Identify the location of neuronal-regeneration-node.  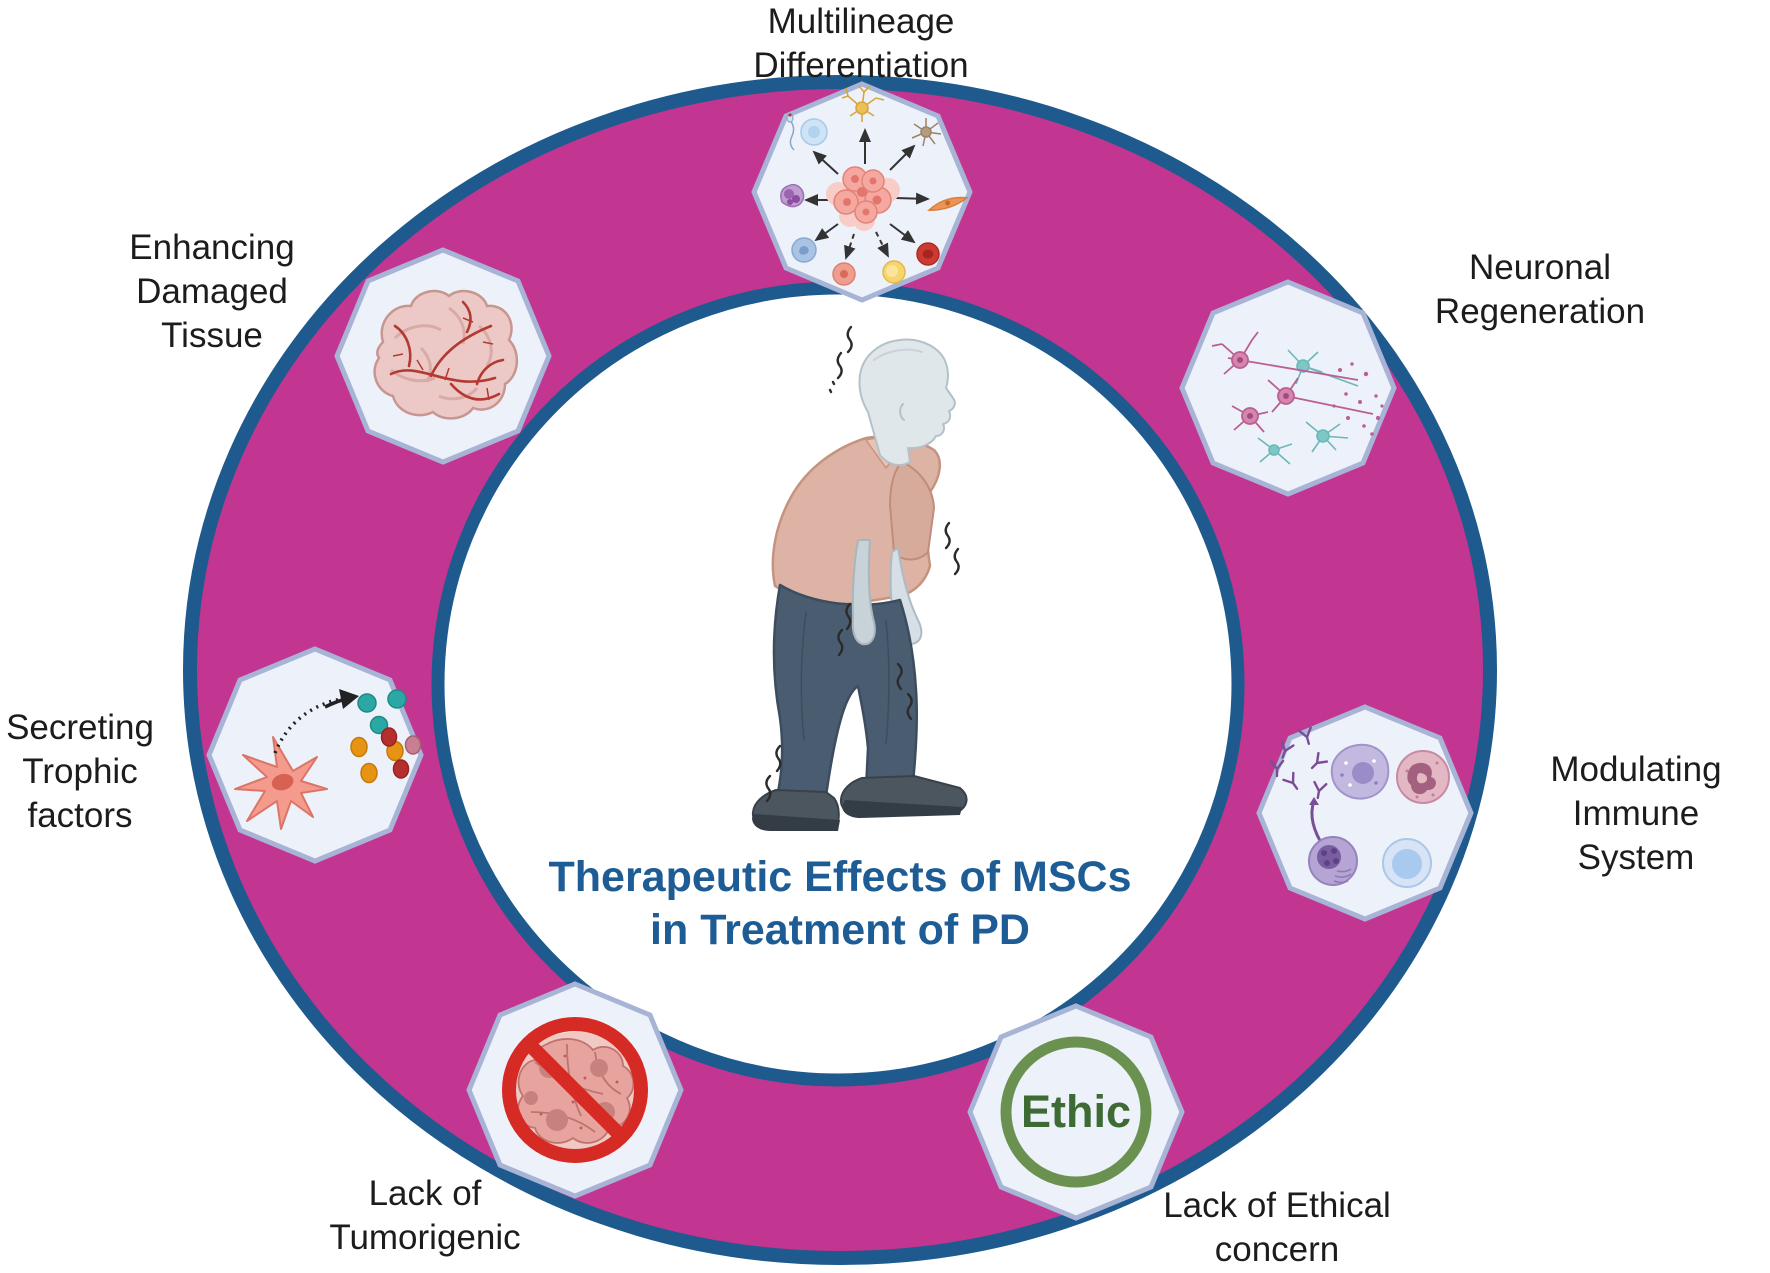
(1288, 388).